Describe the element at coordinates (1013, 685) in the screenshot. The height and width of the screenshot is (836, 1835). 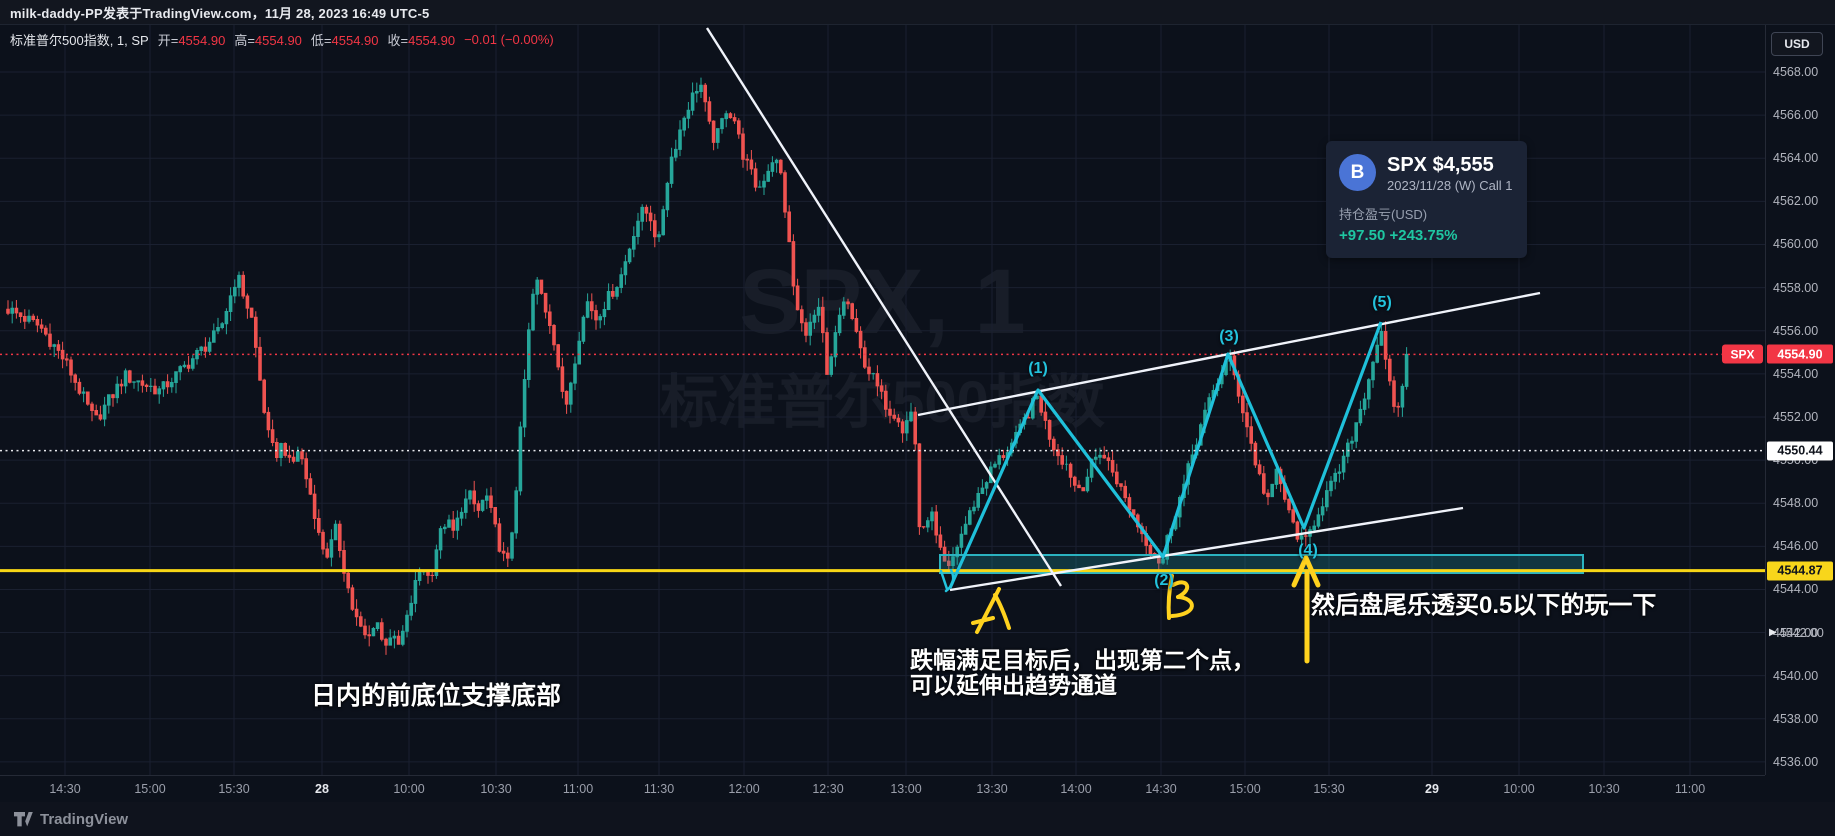
I see `annotation-channel-line2: 可以延伸出趋势通道` at that location.